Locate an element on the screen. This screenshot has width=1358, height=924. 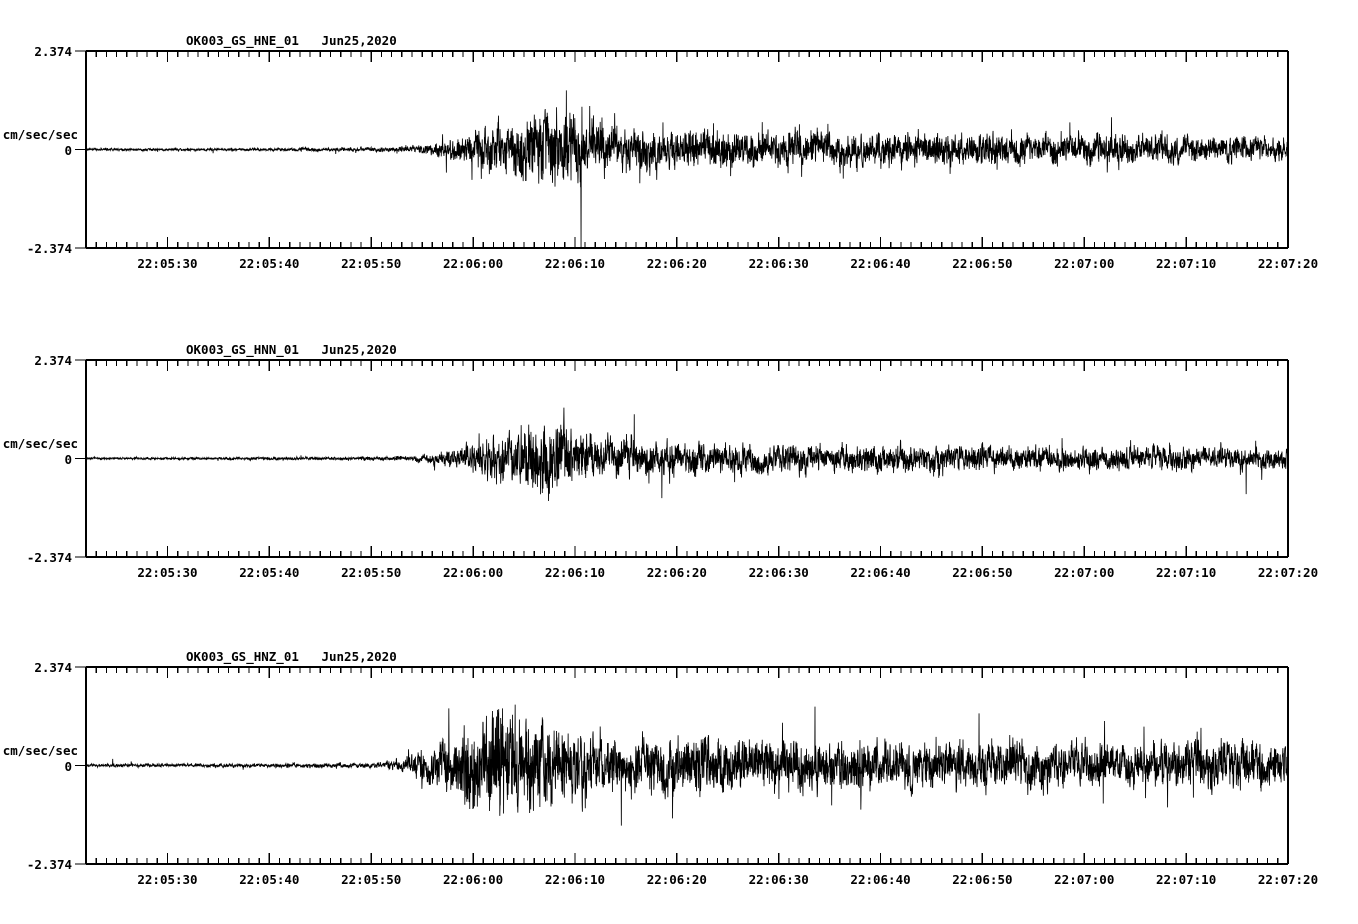
panel-title: OK003_GS_HNE_01 Jun25,2020 is located at coordinates (291, 40).